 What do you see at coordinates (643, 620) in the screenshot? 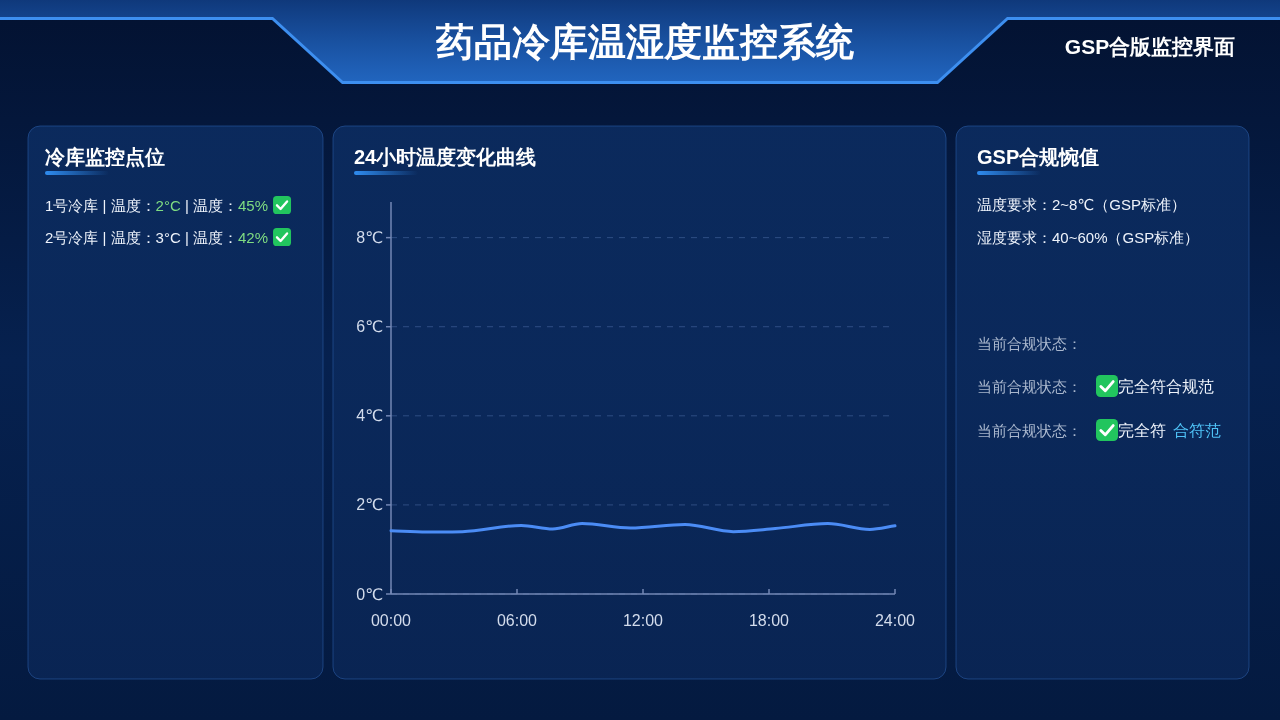
I see `x-tick-label: 12:00` at bounding box center [643, 620].